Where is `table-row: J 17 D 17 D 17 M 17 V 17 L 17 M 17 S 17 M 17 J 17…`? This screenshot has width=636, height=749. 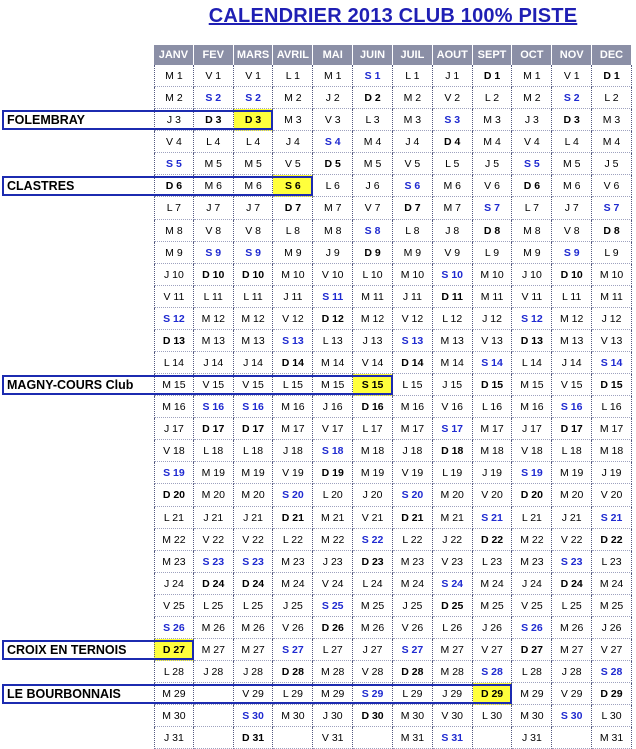
table-row: J 17 D 17 D 17 M 17 V 17 L 17 M 17 S 17 M 17 J 17… is located at coordinates (393, 429).